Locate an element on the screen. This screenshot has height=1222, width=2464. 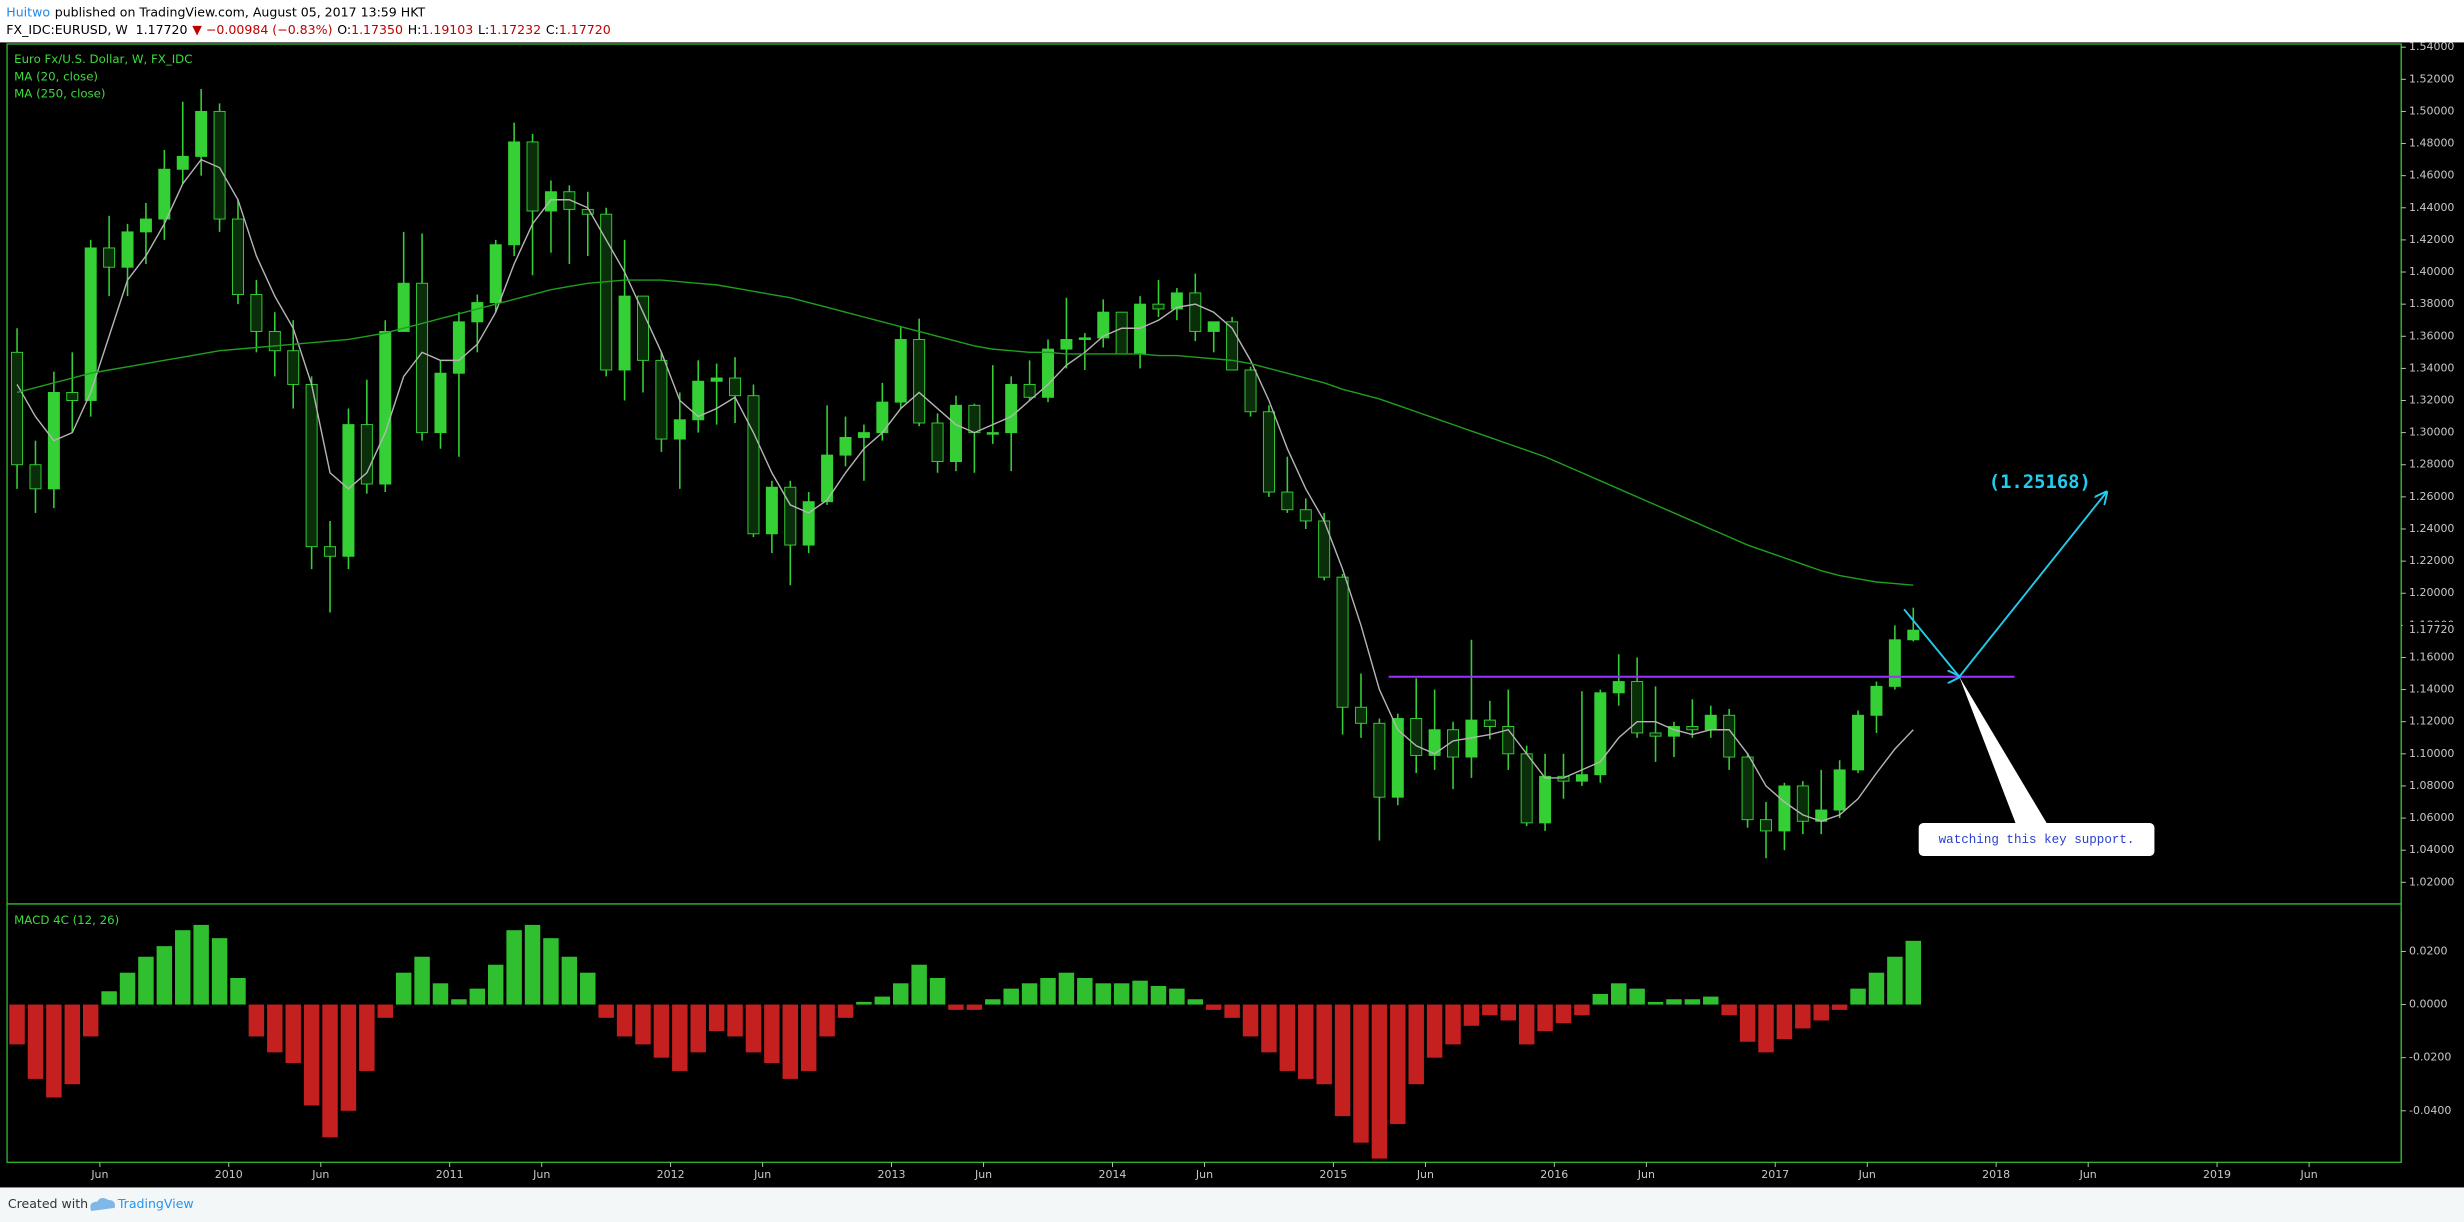
ohlc-label: H: is located at coordinates (415, 28).